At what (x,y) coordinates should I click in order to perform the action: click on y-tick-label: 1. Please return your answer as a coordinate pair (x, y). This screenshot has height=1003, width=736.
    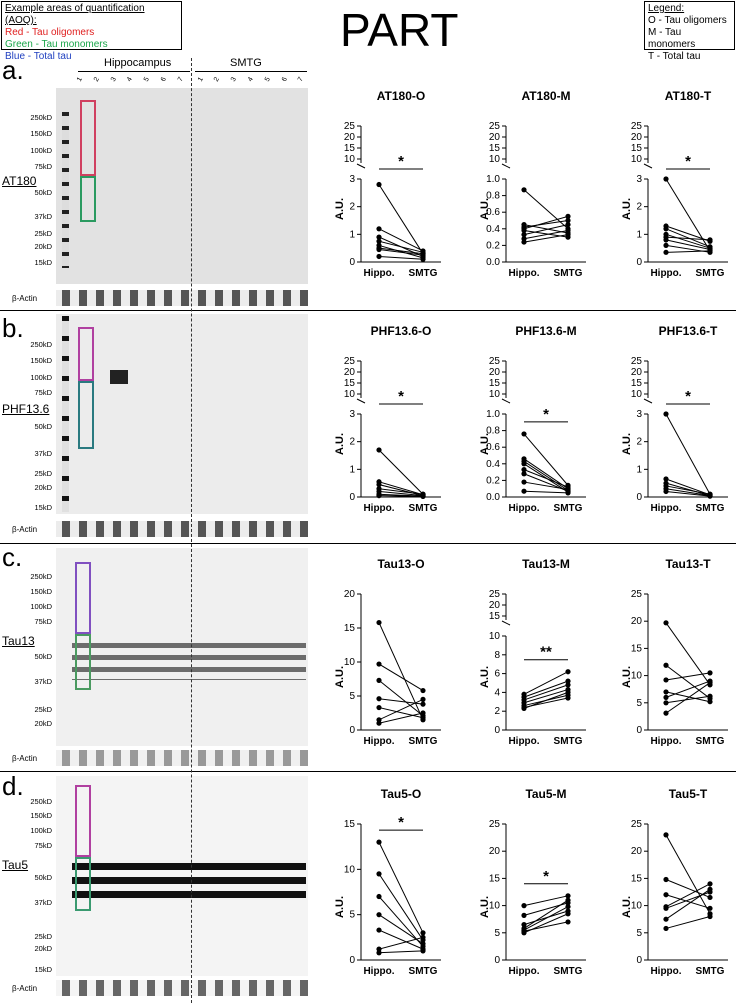
    Looking at the image, I should click on (639, 469).